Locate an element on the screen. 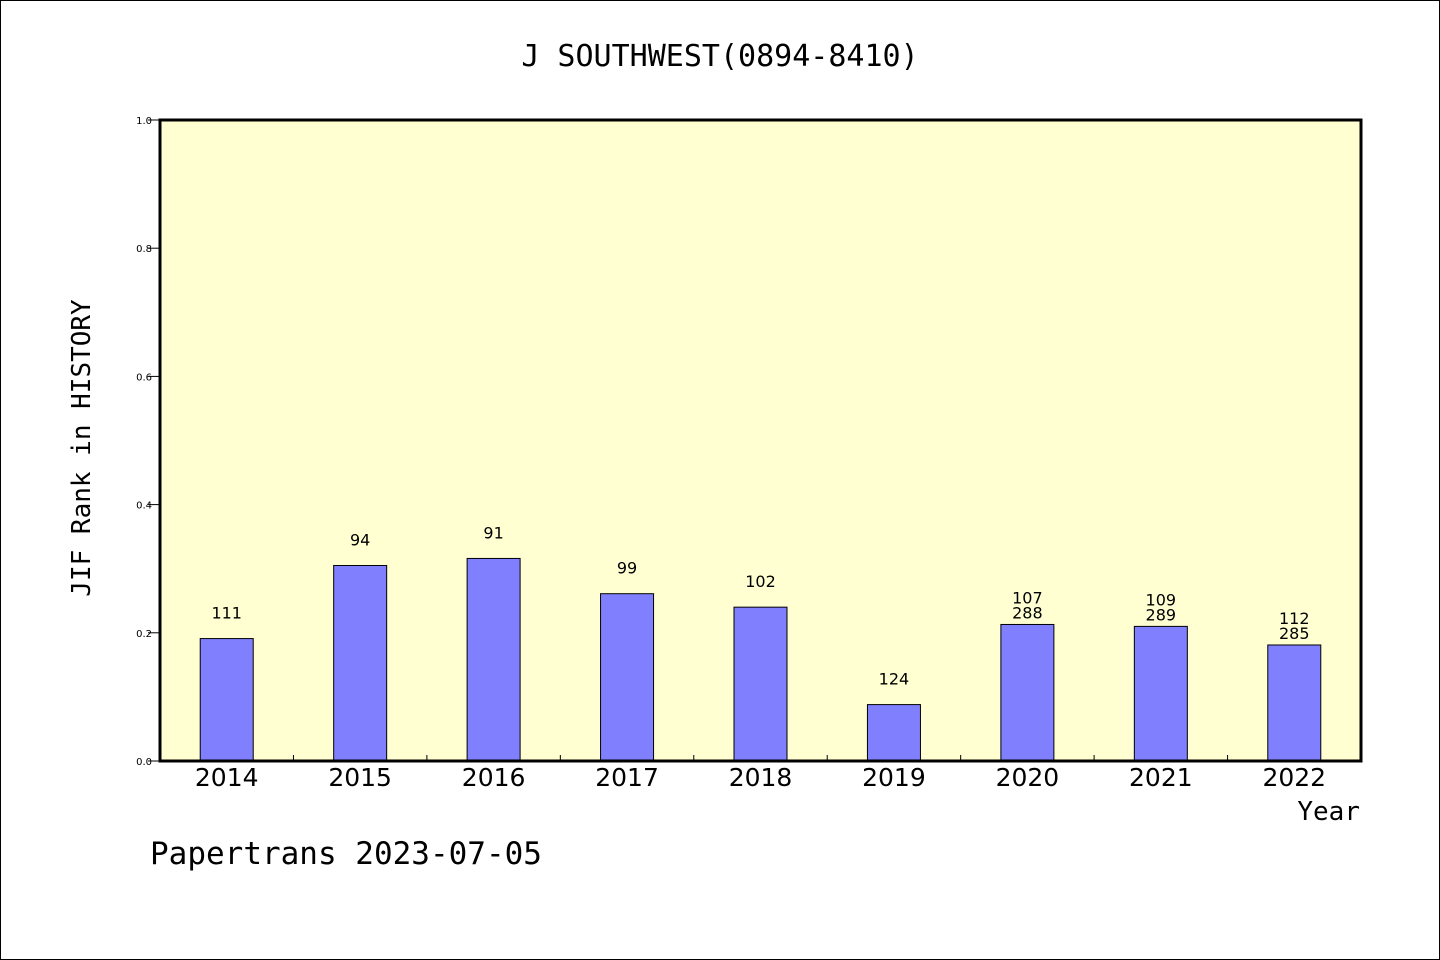 The image size is (1440, 960). data-label-2021-2: 289 is located at coordinates (1161, 614).